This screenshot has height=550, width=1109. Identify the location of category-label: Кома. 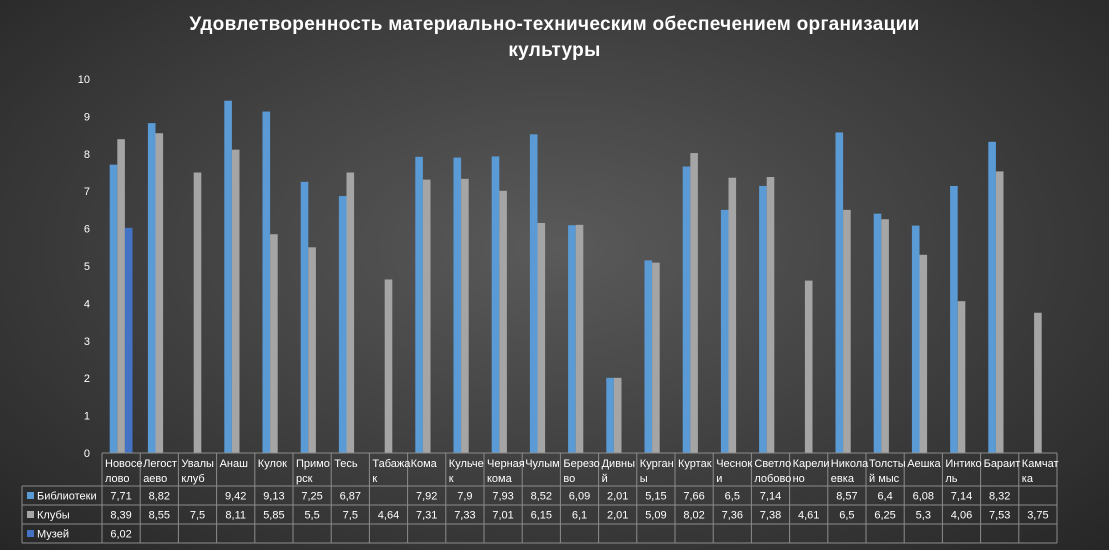
(424, 464).